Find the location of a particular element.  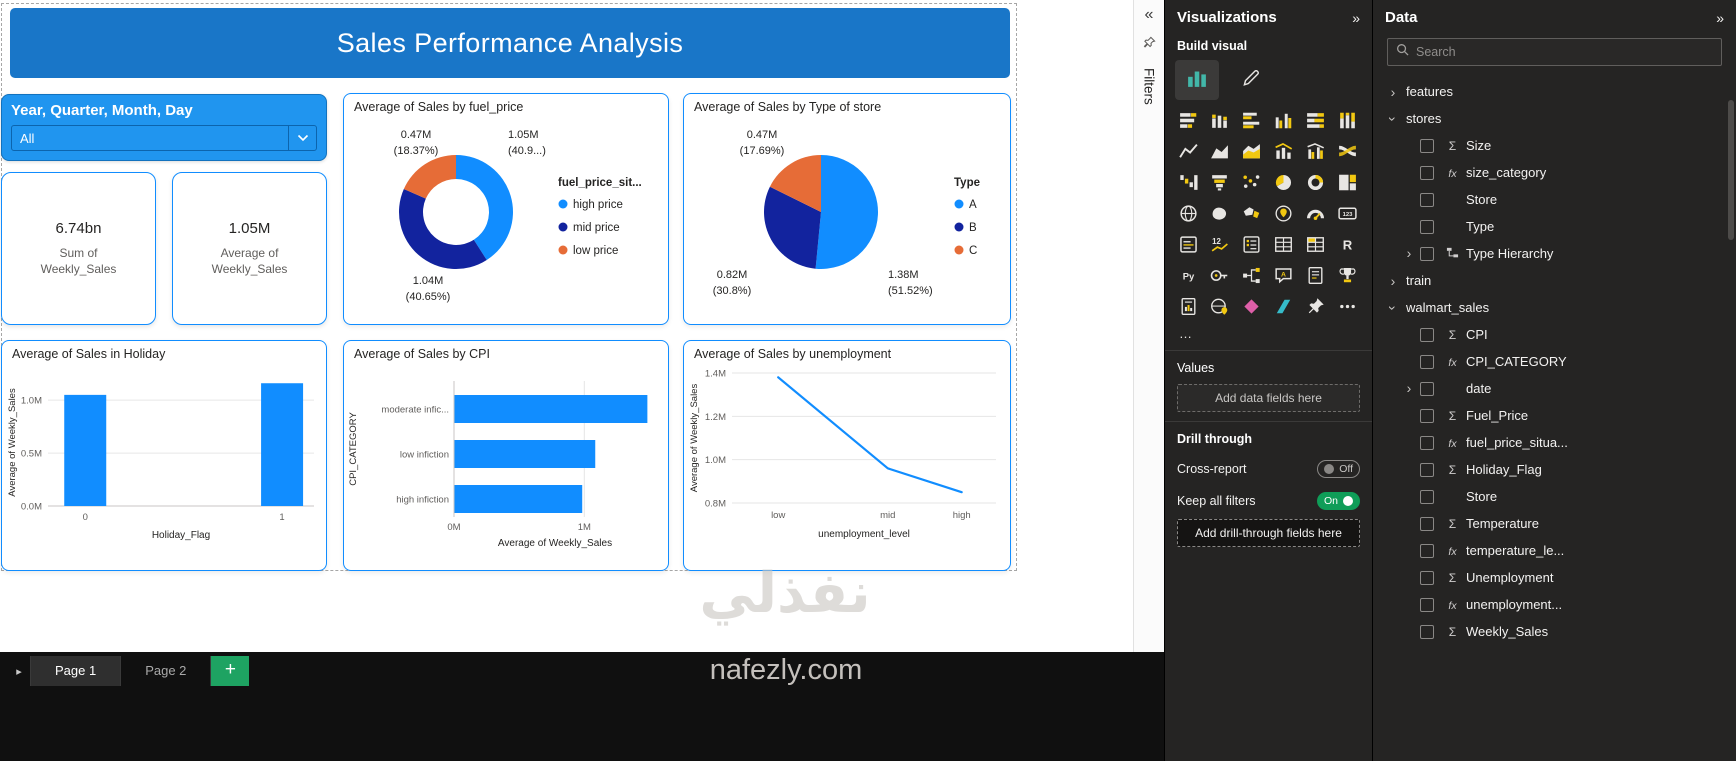

visual-power-apps-icon is located at coordinates (1252, 306).